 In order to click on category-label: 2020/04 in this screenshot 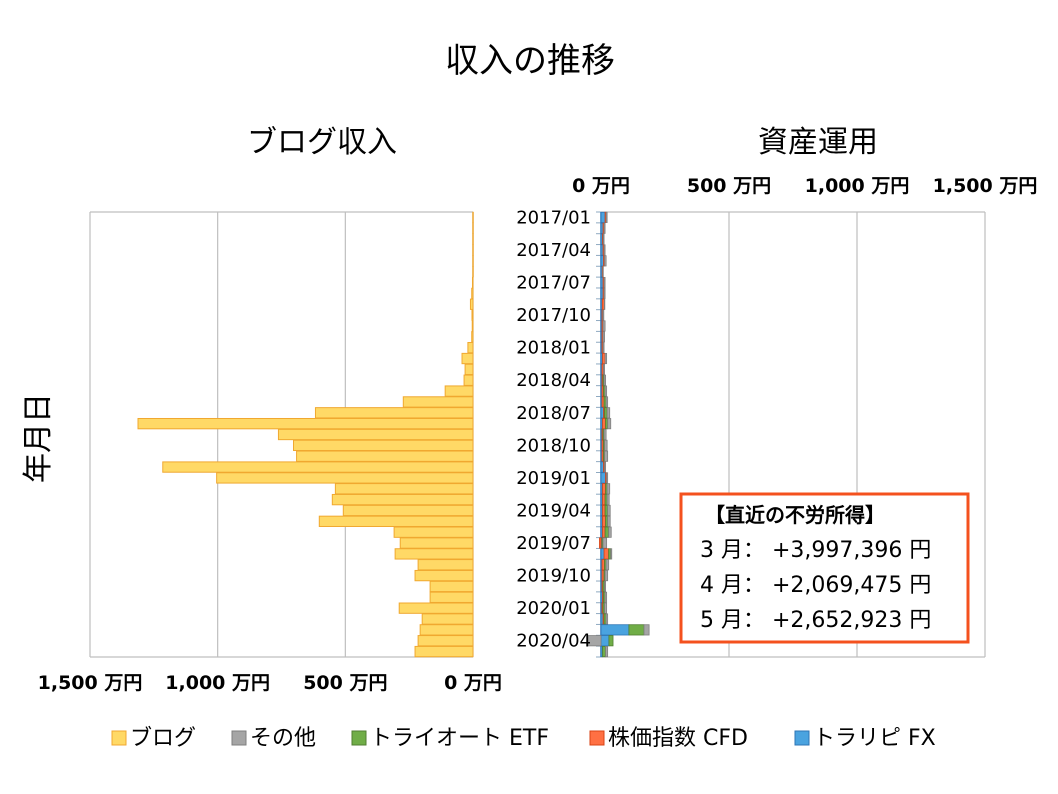, I will do `click(553, 641)`.